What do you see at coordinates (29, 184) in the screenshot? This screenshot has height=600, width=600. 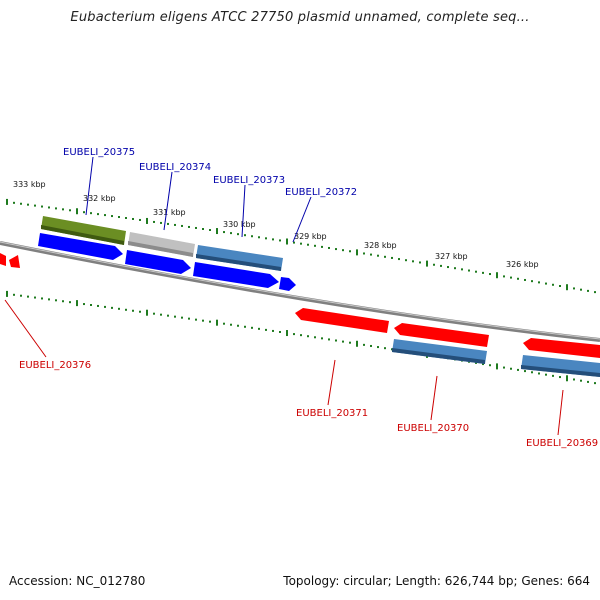 I see `scale-label-333: 333 kbp` at bounding box center [29, 184].